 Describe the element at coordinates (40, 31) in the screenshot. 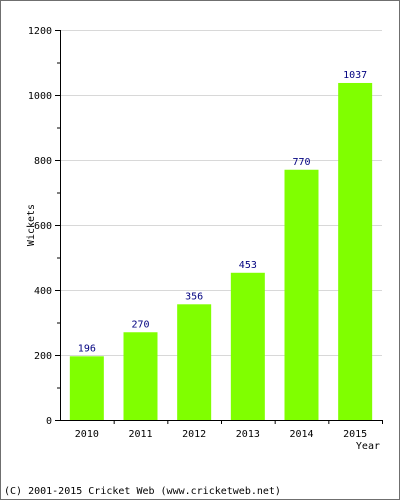

I see `y-tick-label-1200: 1200` at that location.